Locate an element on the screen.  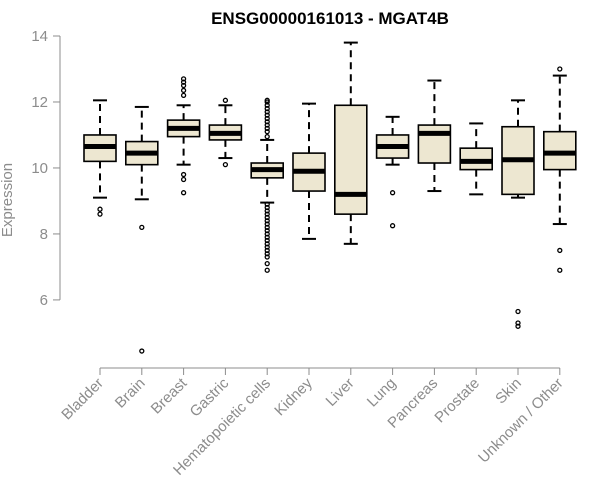
x-tick-label: Prostate is located at coordinates (457, 401).